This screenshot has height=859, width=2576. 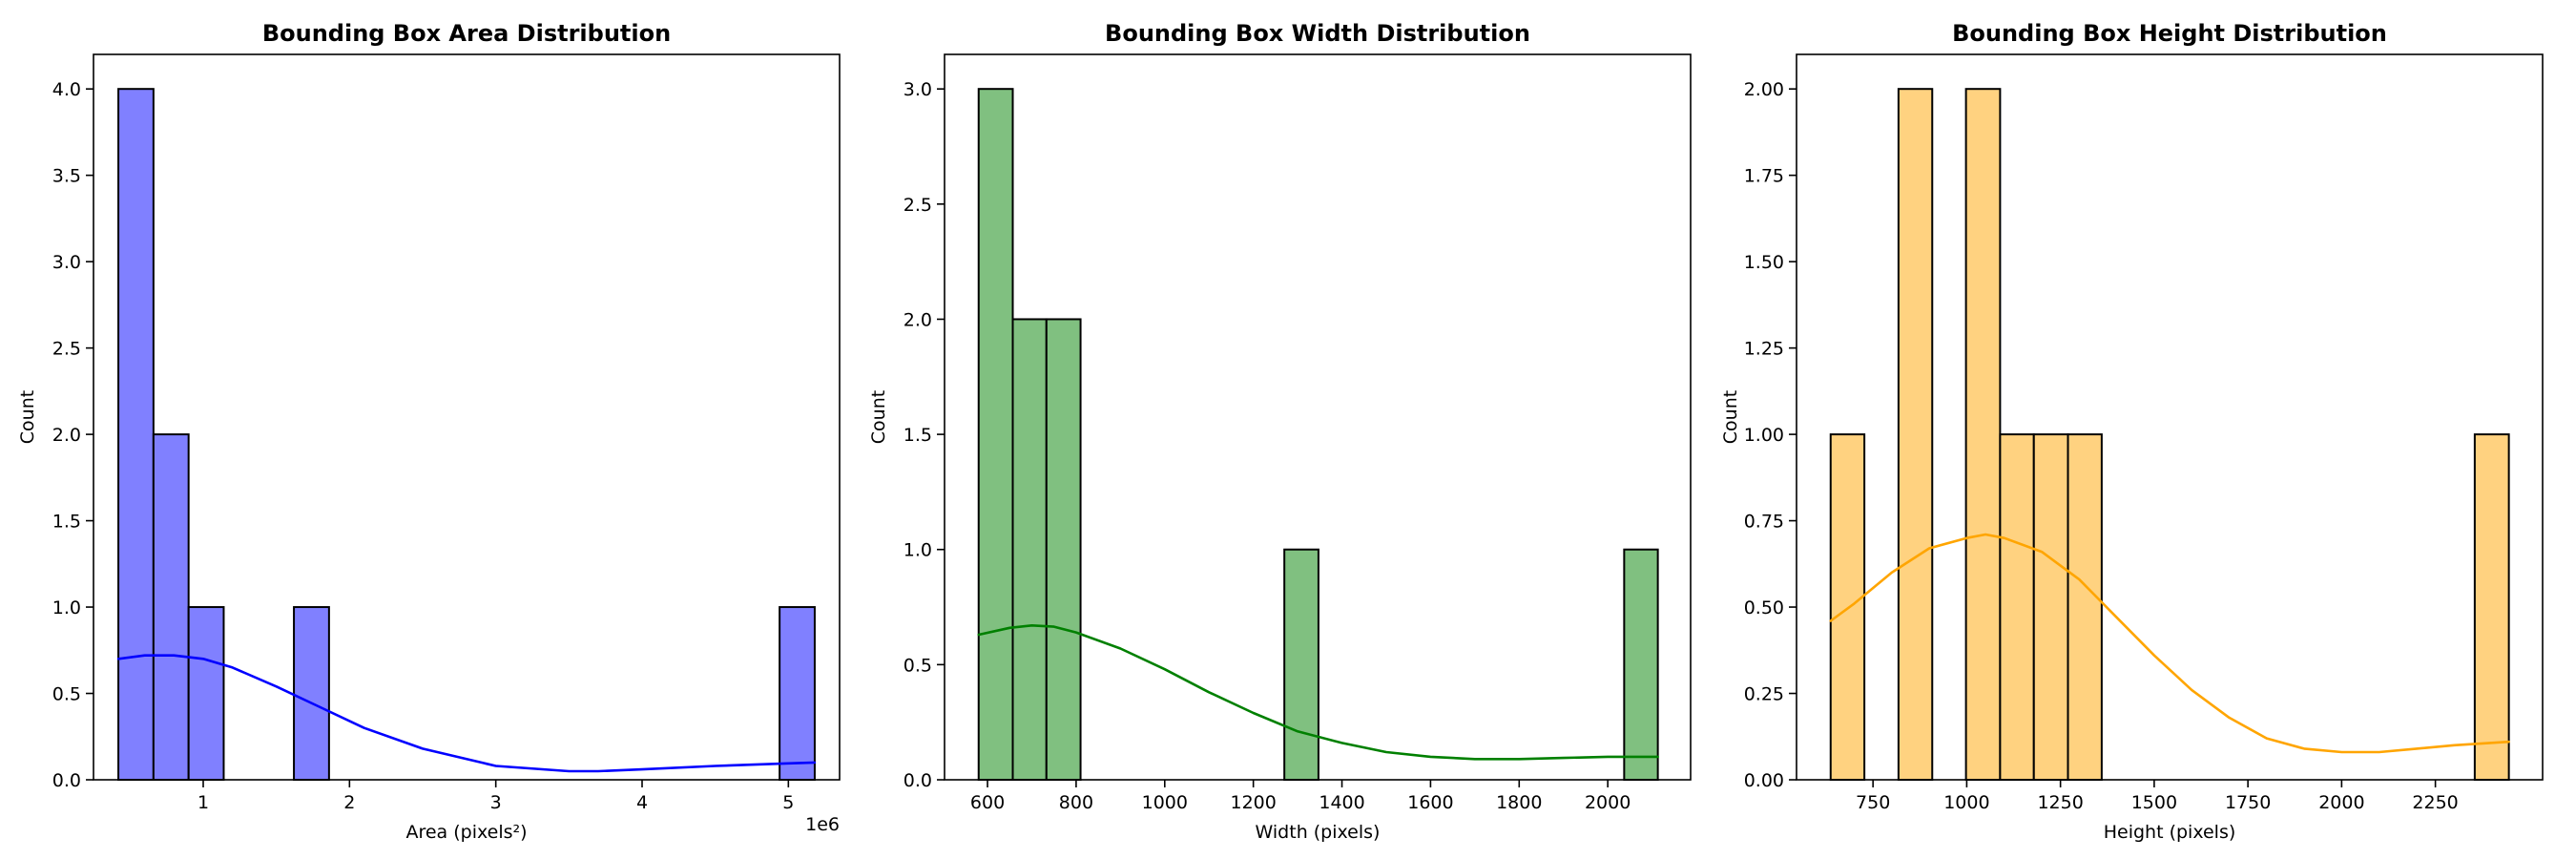 What do you see at coordinates (2169, 33) in the screenshot?
I see `chart-title: Bounding Box Height Distribution` at bounding box center [2169, 33].